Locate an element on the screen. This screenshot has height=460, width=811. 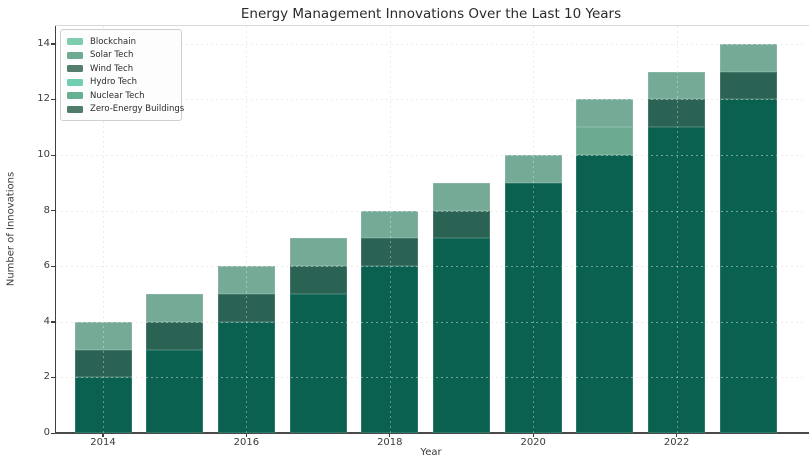
x-tick-label: 2014 is located at coordinates (103, 442).